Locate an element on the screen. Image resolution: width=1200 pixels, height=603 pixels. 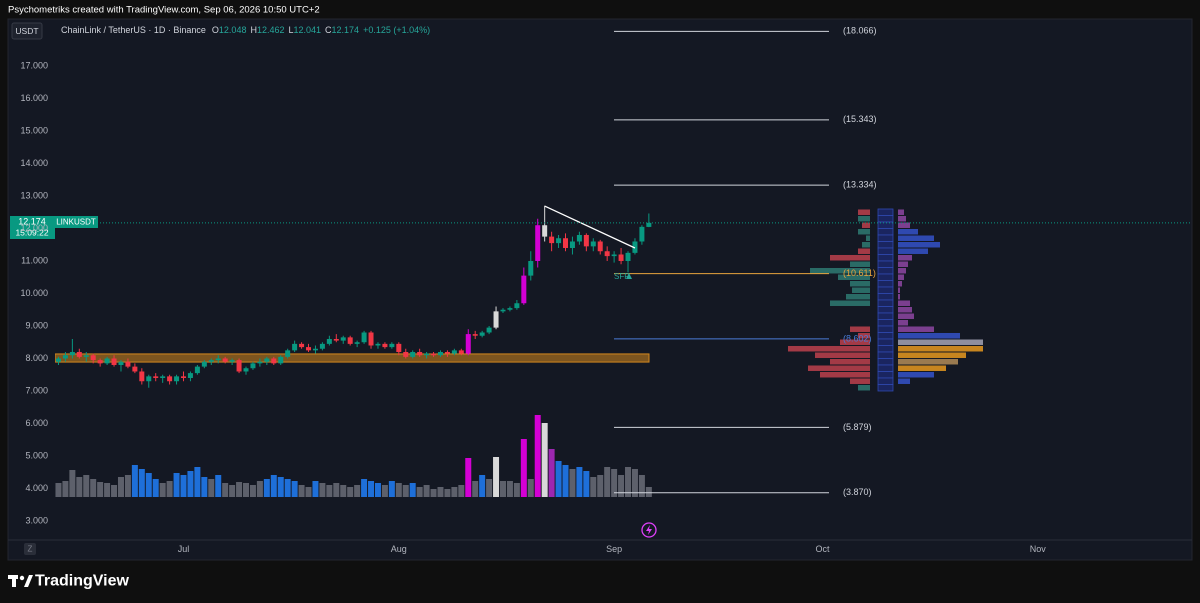
currency-label: USDT is located at coordinates (26, 31).